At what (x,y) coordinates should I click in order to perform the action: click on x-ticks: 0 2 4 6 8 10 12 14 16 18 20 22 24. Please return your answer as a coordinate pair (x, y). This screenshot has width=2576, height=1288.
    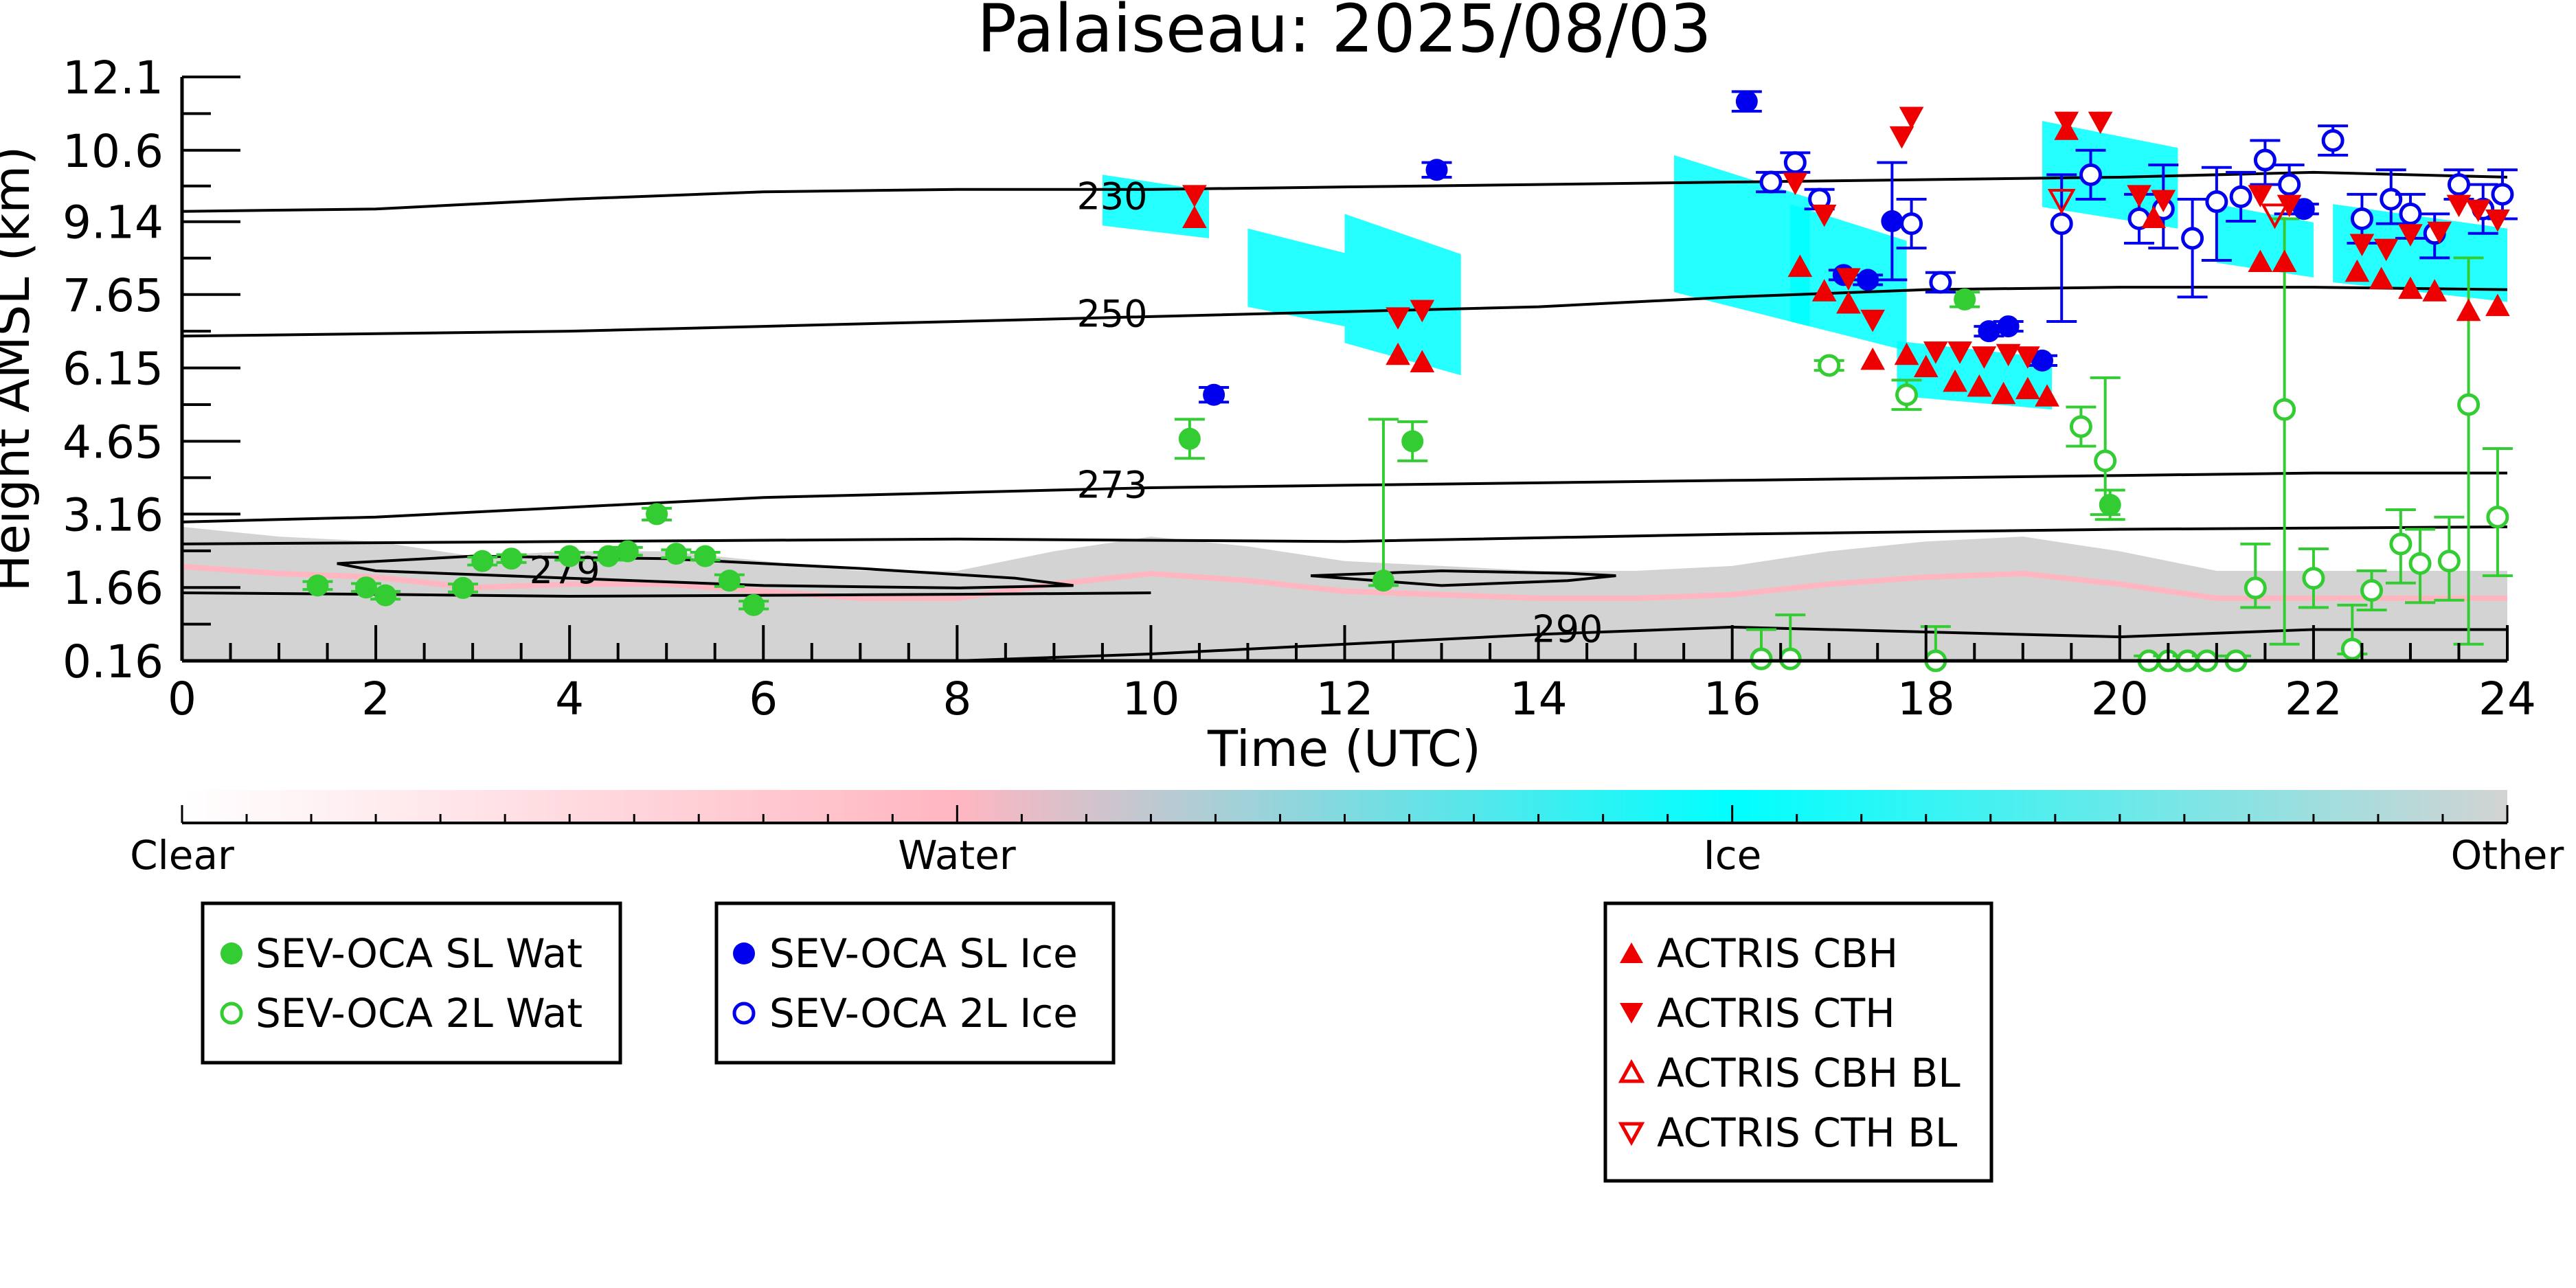
    Looking at the image, I should click on (1352, 675).